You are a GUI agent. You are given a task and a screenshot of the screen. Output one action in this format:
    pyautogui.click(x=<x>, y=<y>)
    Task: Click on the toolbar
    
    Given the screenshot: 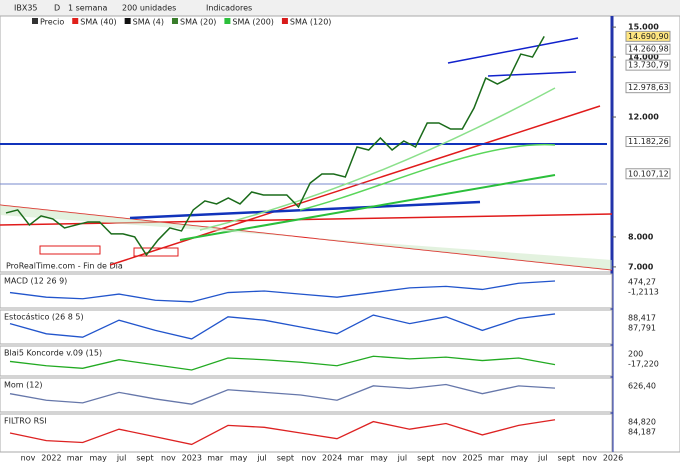 What is the action you would take?
    pyautogui.click(x=340, y=8)
    